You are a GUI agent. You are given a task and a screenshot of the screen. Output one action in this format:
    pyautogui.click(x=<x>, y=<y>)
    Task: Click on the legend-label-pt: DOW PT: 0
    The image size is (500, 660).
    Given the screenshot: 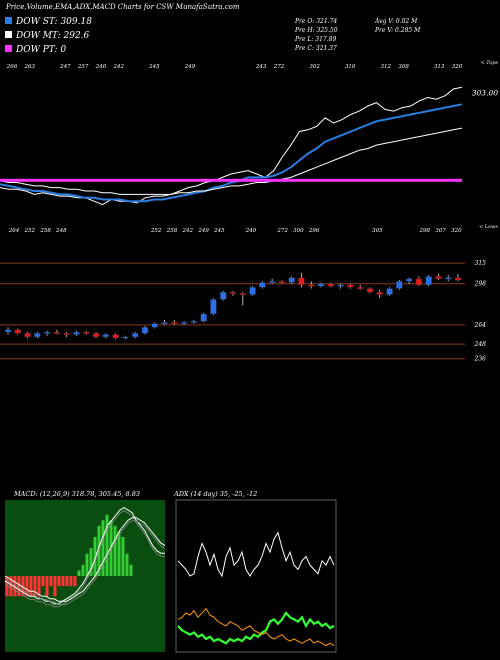 What is the action you would take?
    pyautogui.click(x=40, y=50)
    